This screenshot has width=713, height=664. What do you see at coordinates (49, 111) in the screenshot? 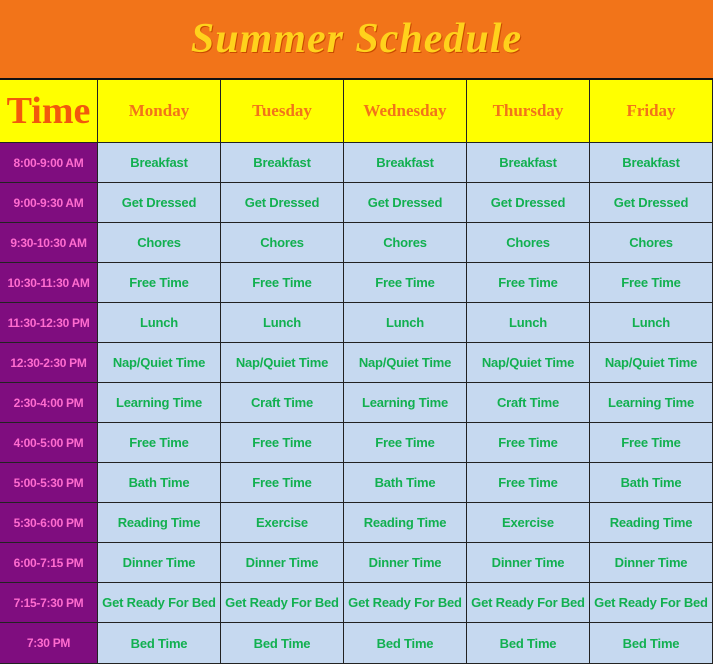
I see `time-header: Time` at bounding box center [49, 111].